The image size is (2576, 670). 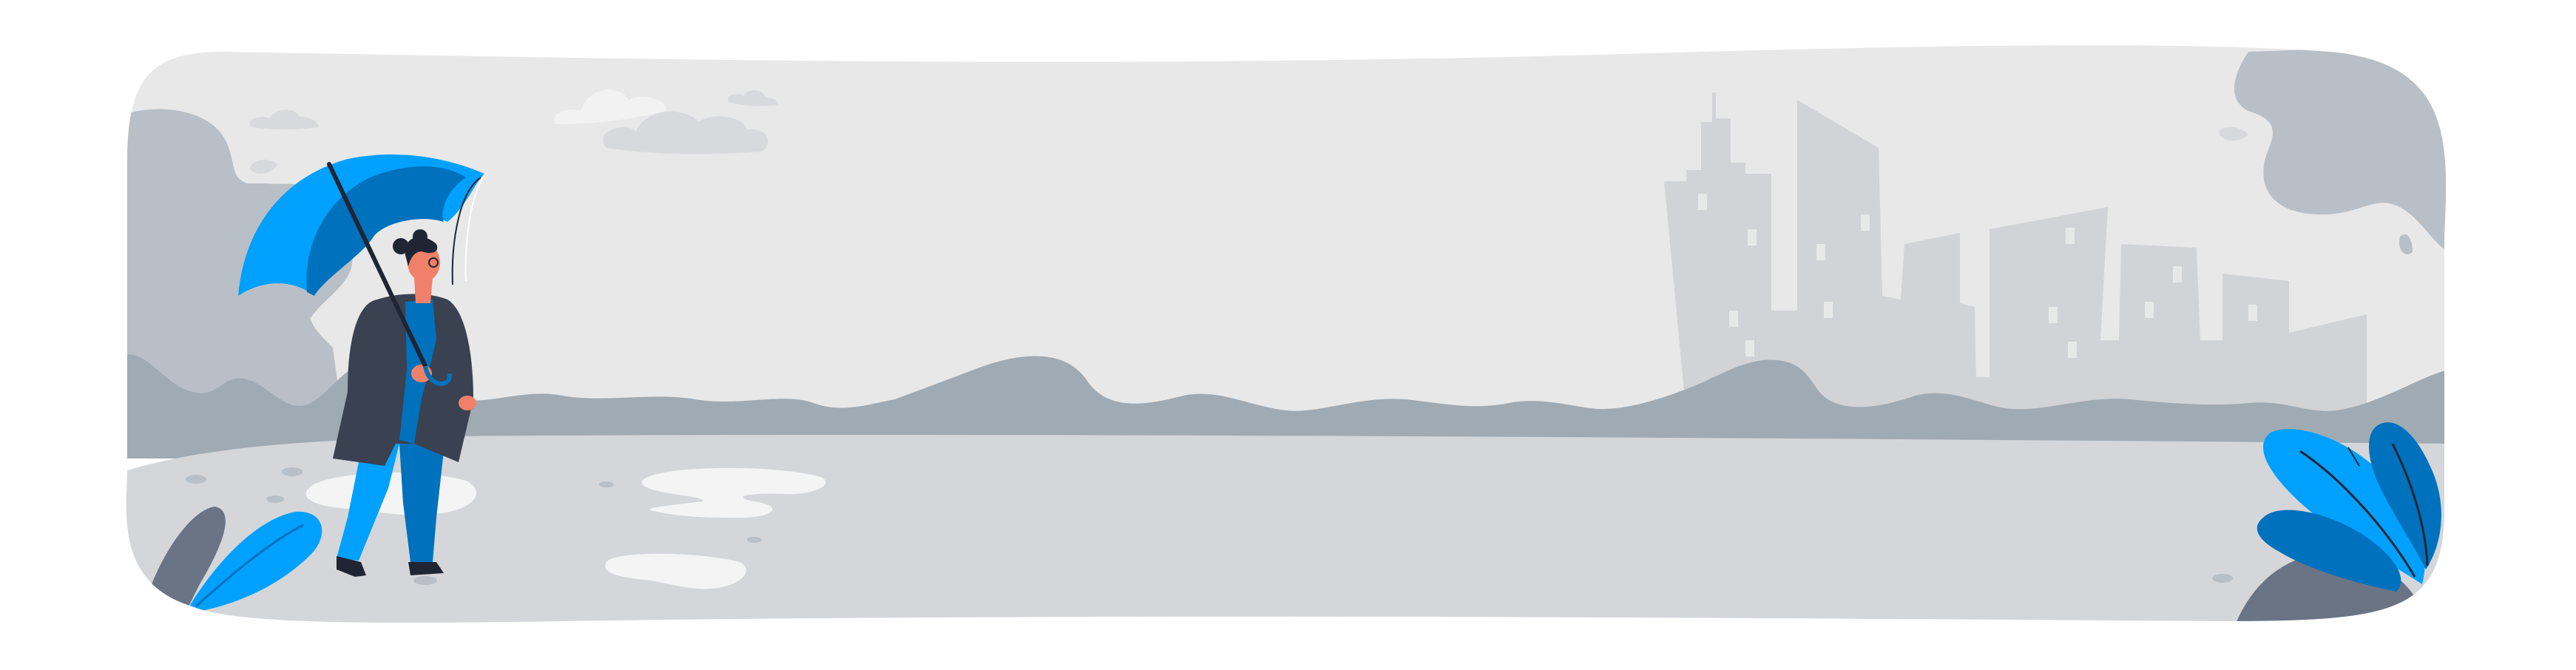 What do you see at coordinates (361, 270) in the screenshot?
I see `umbrella-icon` at bounding box center [361, 270].